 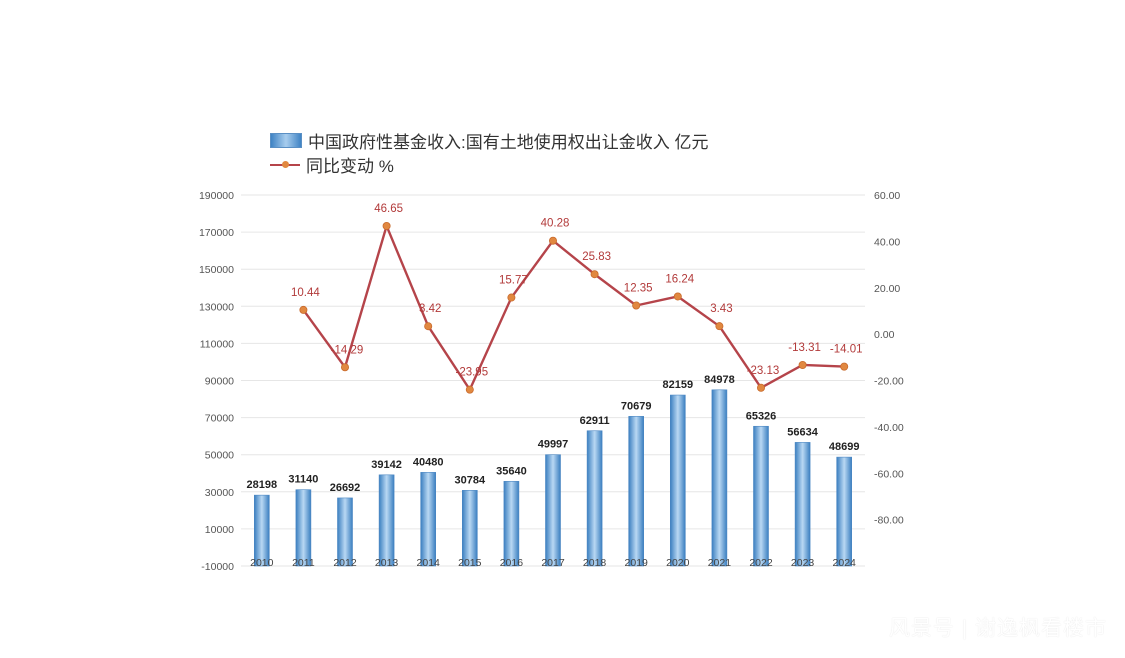 I want to click on bar-2014, so click(x=428, y=519).